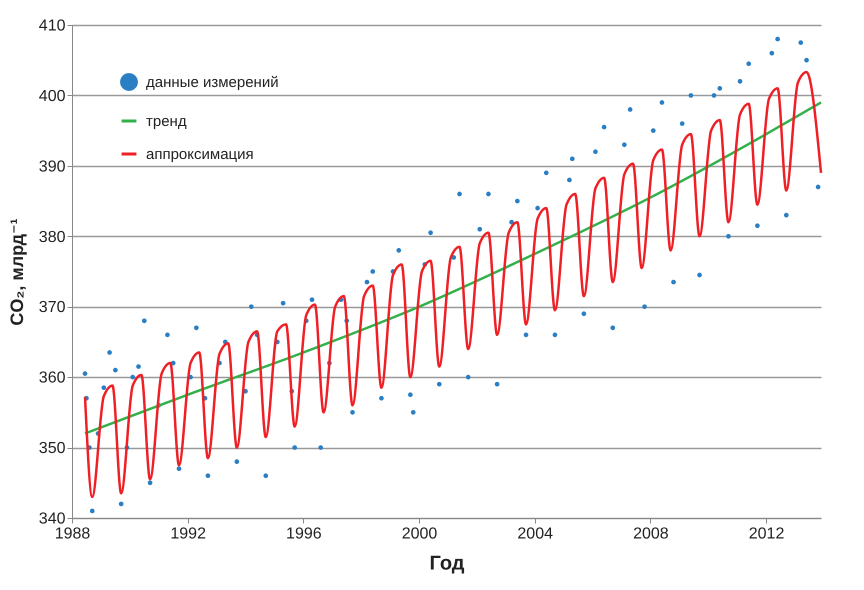  What do you see at coordinates (304, 534) in the screenshot?
I see `x-tick-label: 1996` at bounding box center [304, 534].